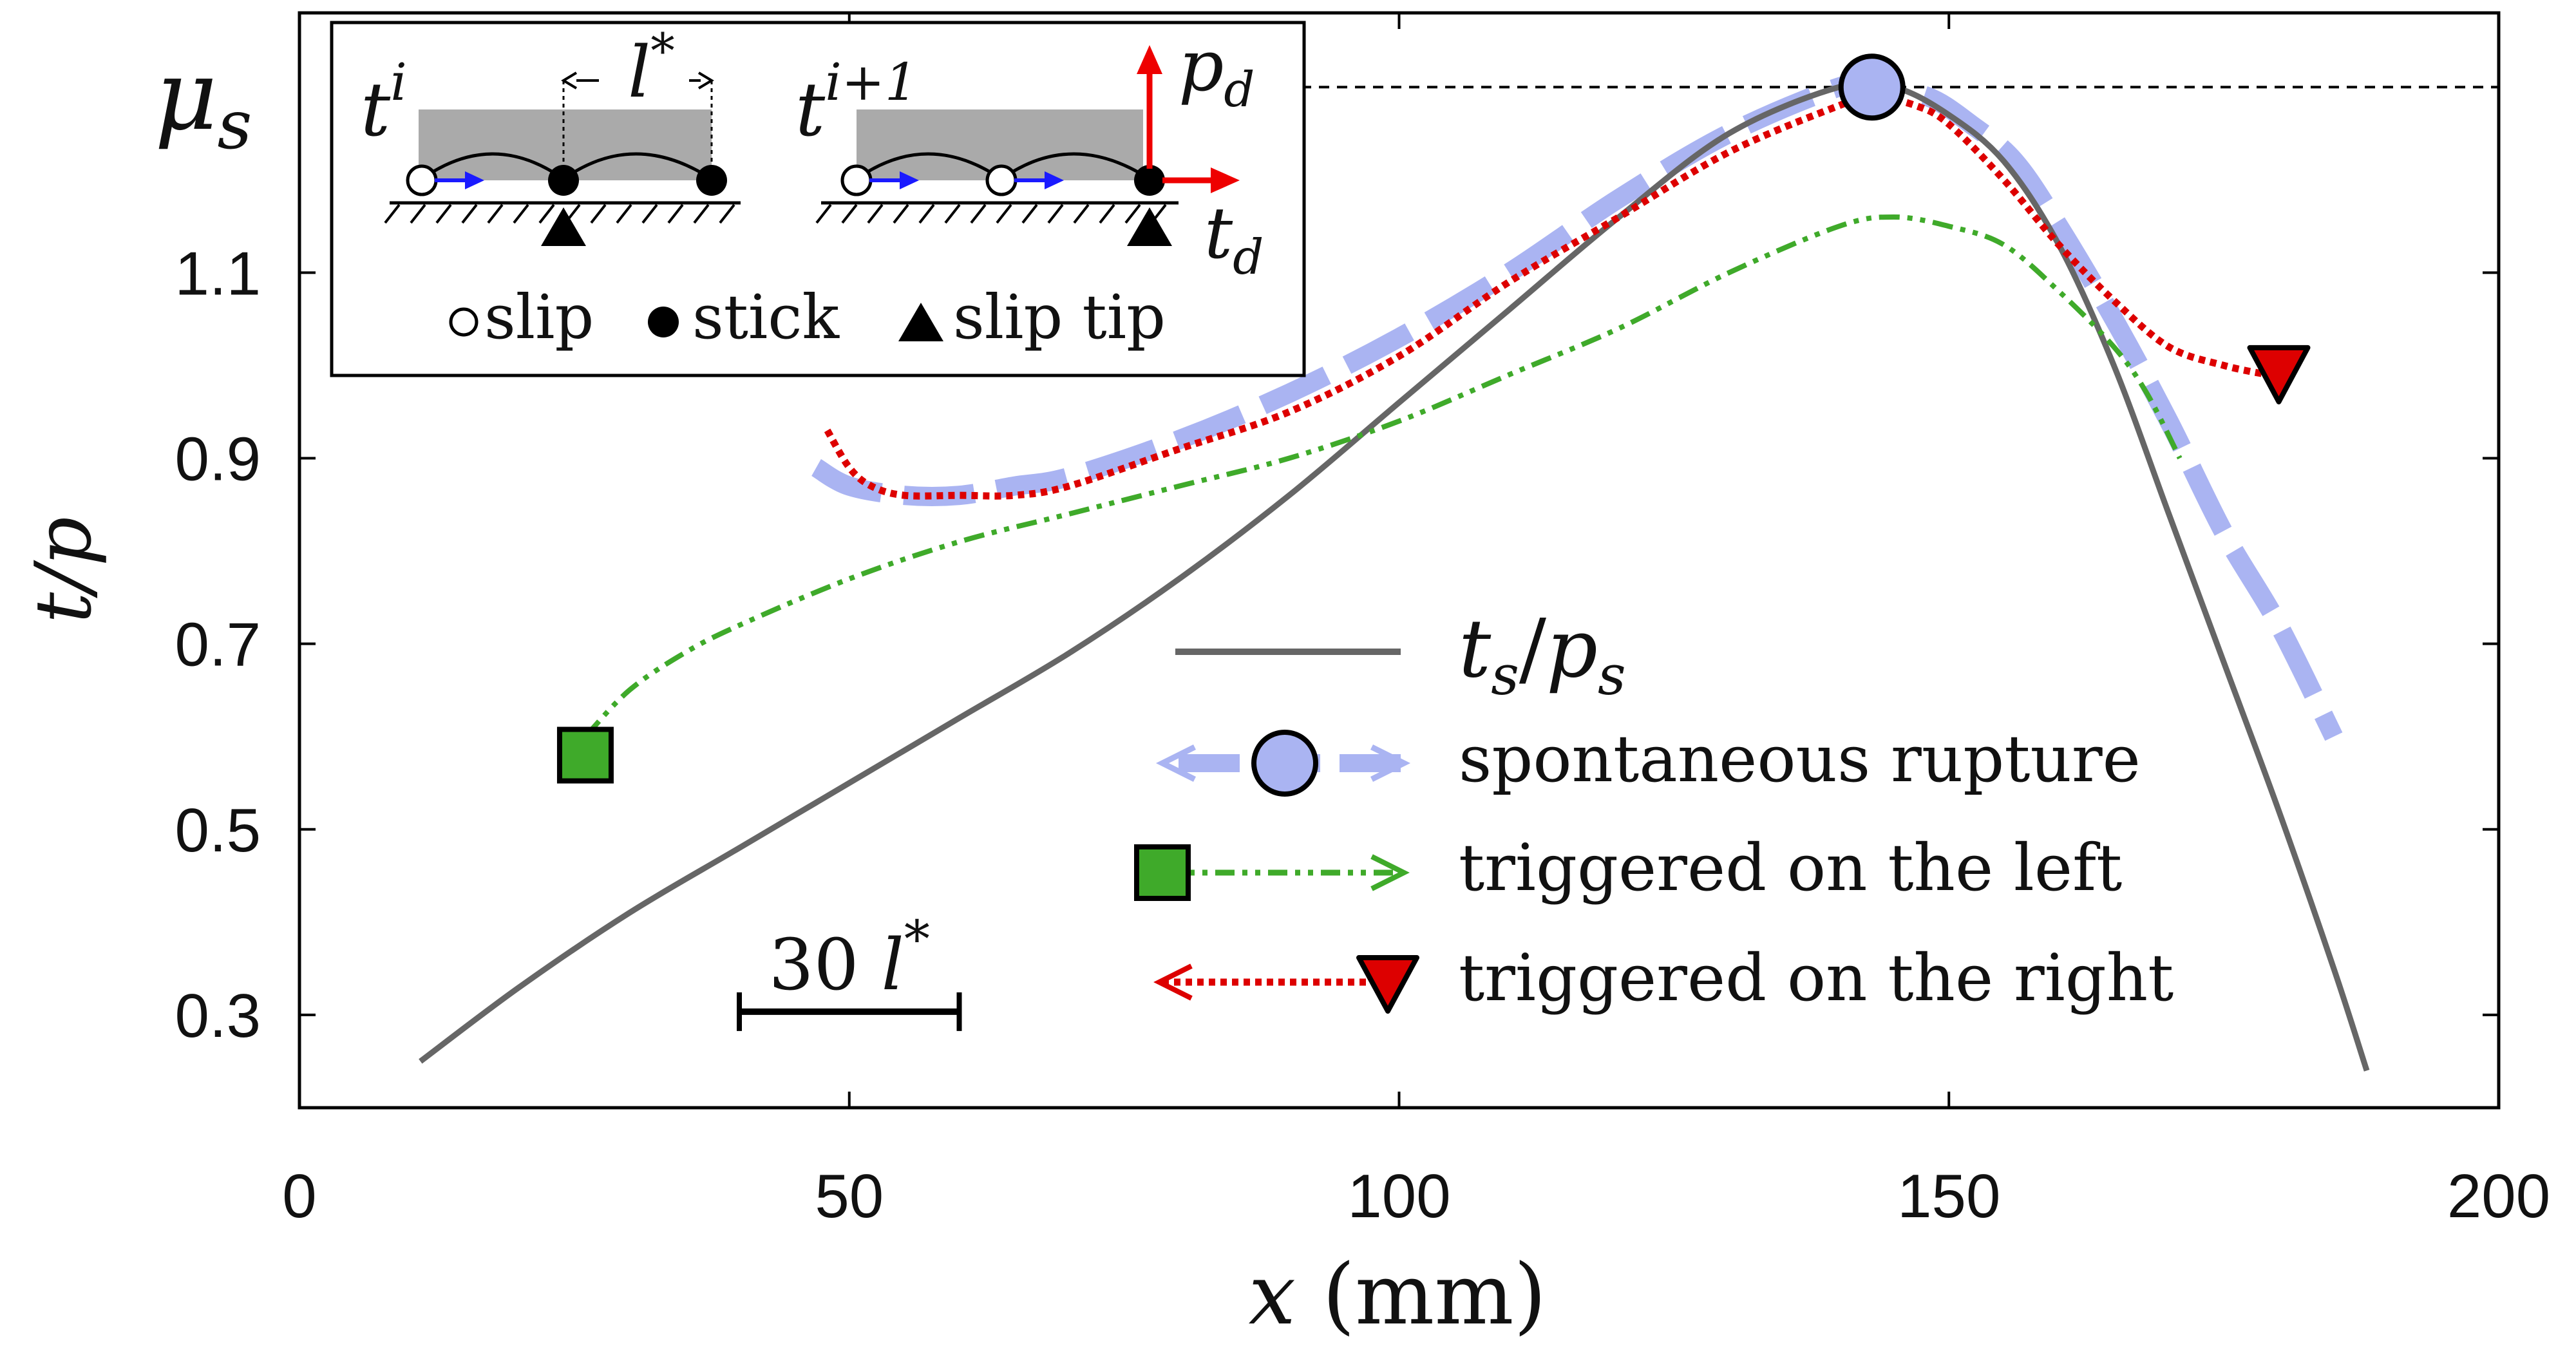  I want to click on x-tick-label: 100, so click(1399, 1196).